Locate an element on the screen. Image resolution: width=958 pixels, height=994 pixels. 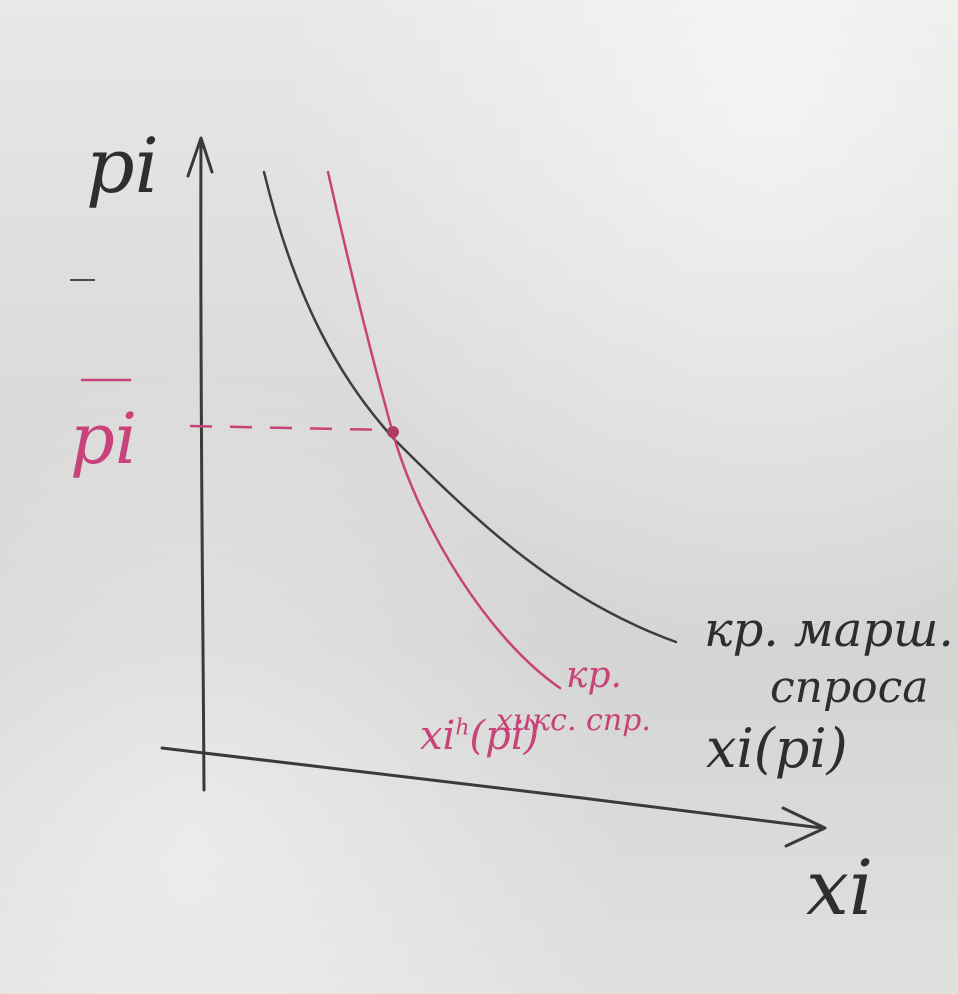
y-axis-label: pi is located at coordinates (122, 165).